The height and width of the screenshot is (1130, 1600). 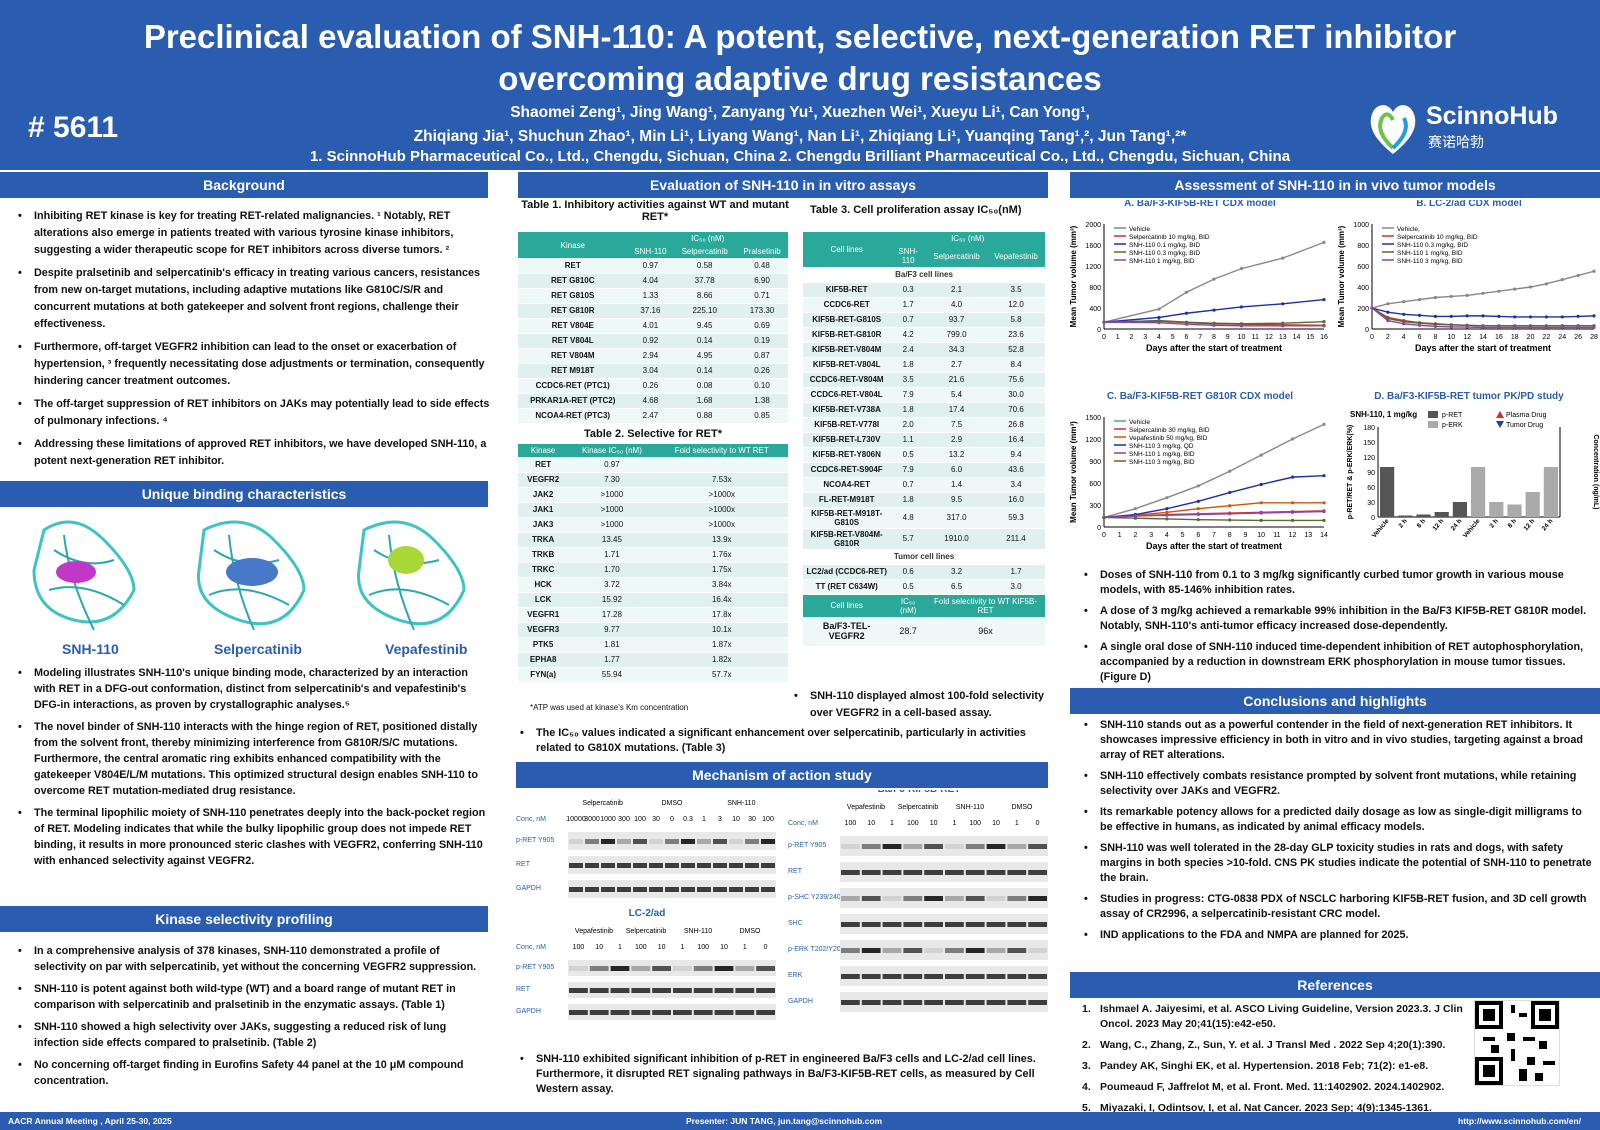 I want to click on table-cell: FL-RET-M918T, so click(x=847, y=500).